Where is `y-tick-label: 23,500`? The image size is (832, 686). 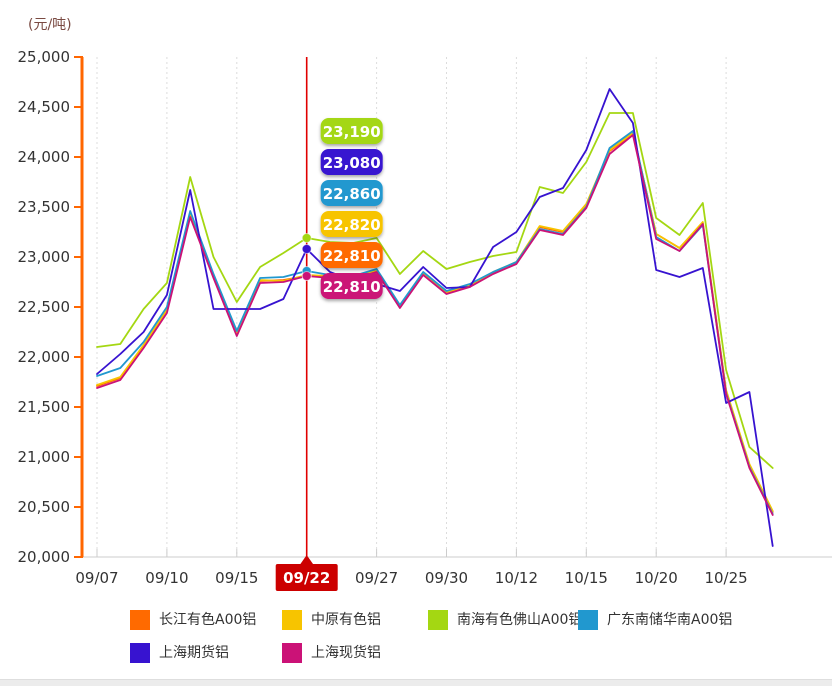 y-tick-label: 23,500 is located at coordinates (44, 207).